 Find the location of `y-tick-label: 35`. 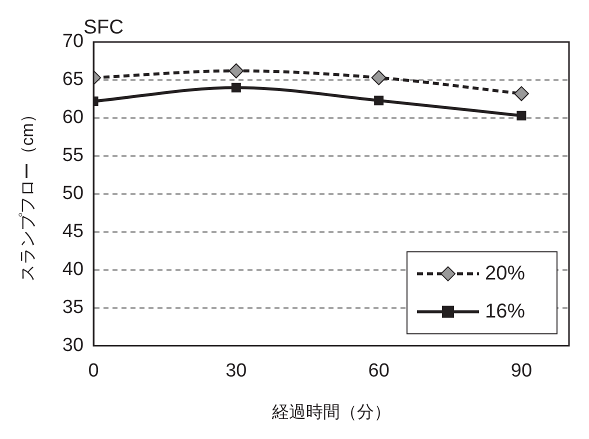

y-tick-label: 35 is located at coordinates (73, 307).